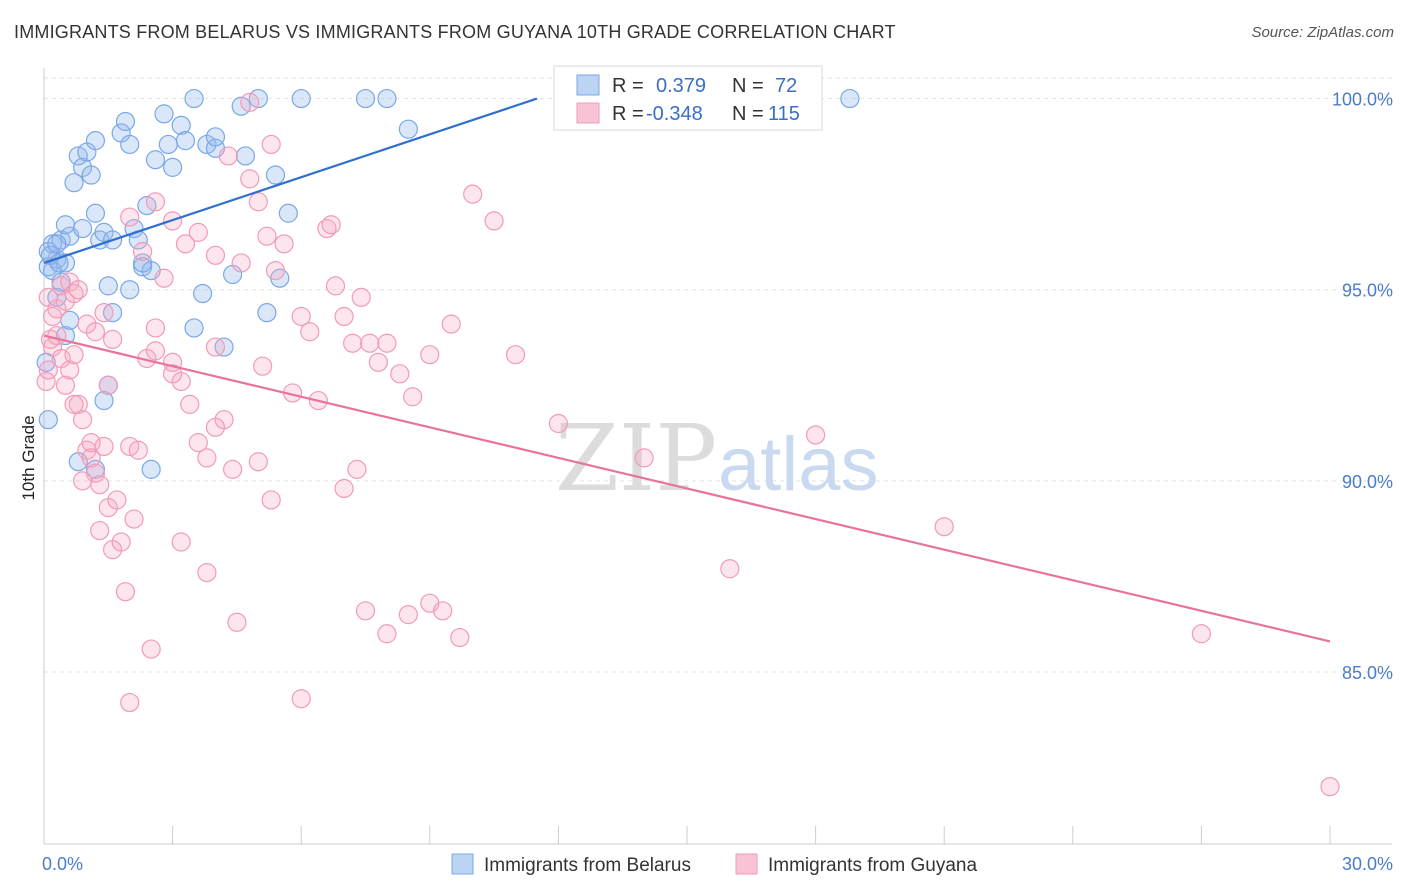  What do you see at coordinates (290, 180) in the screenshot?
I see `belarus-trend-line` at bounding box center [290, 180].